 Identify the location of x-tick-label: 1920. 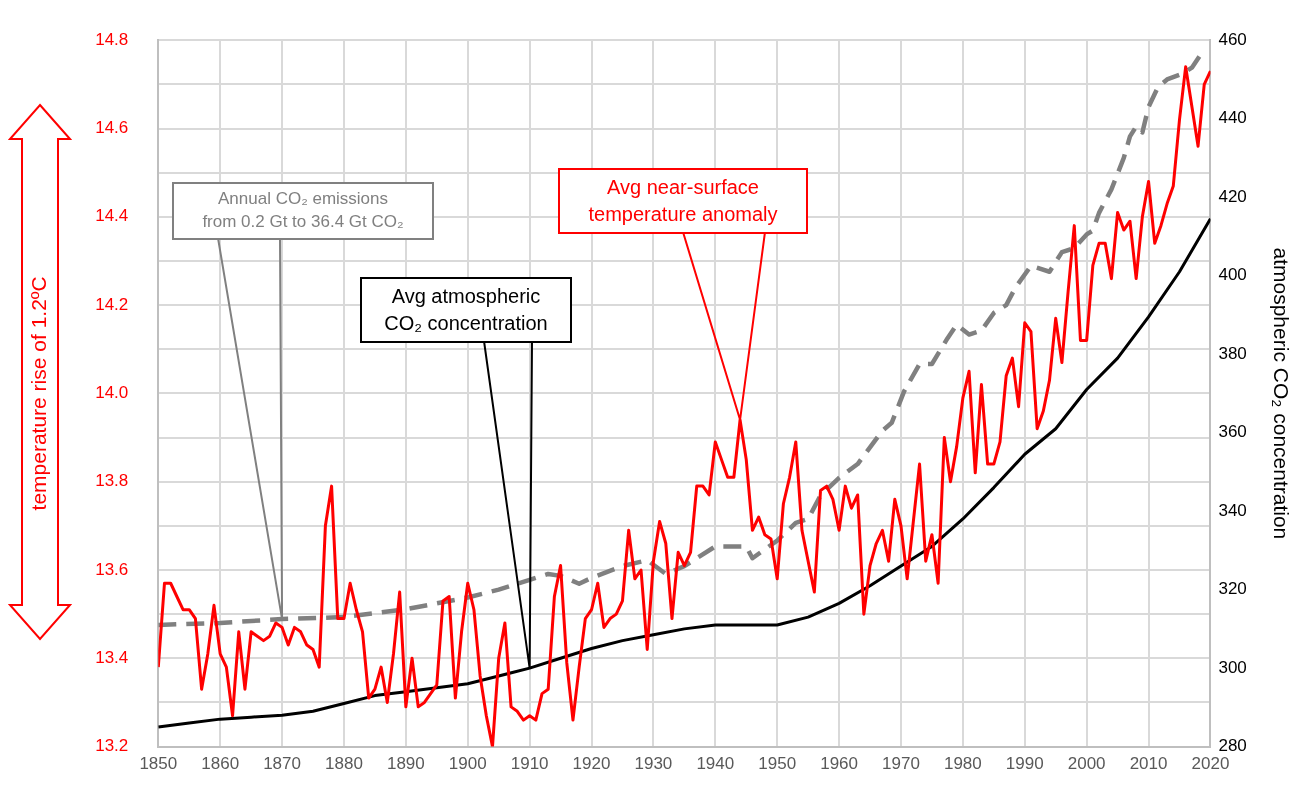
(591, 764).